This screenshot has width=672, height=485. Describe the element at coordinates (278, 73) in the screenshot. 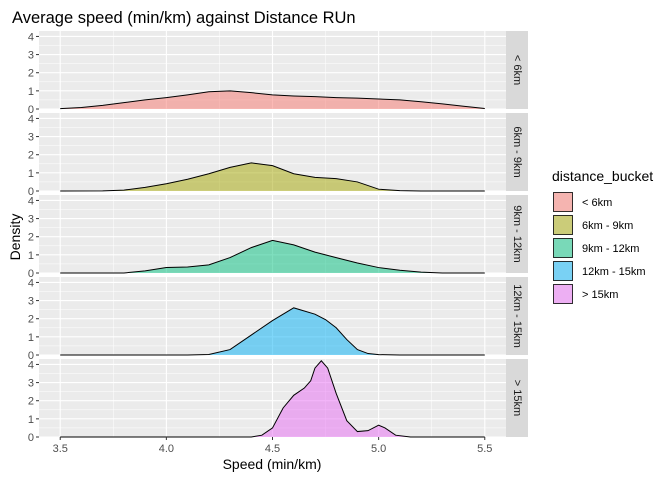

I see `facet-panel: 0 1 2 3 4 < 6km` at that location.